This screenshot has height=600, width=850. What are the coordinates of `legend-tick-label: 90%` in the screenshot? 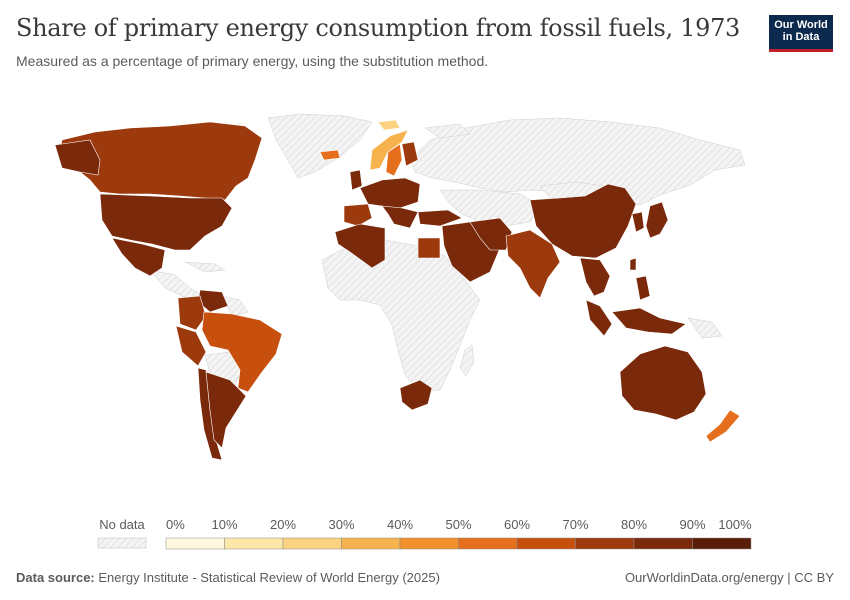 It's located at (692, 524).